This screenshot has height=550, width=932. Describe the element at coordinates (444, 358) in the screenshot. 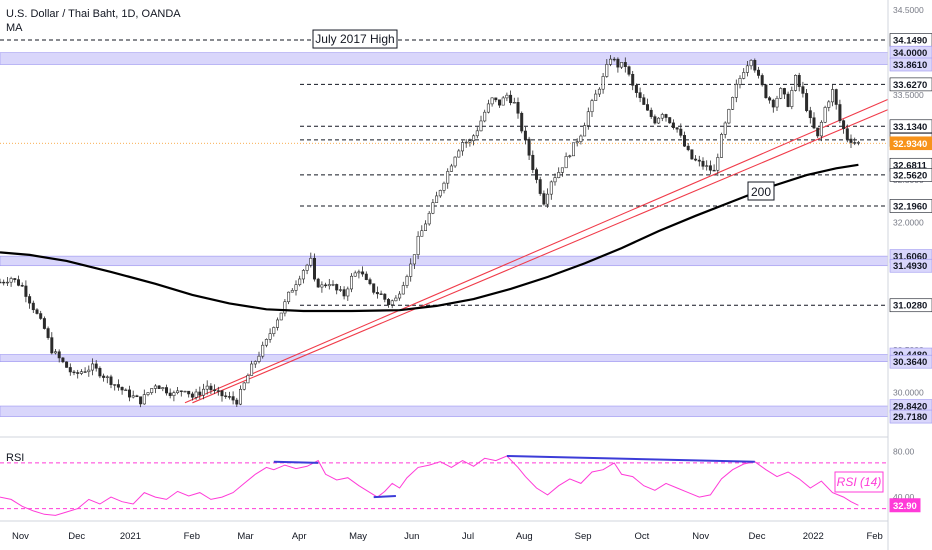

I see `support-resistance-zone` at that location.